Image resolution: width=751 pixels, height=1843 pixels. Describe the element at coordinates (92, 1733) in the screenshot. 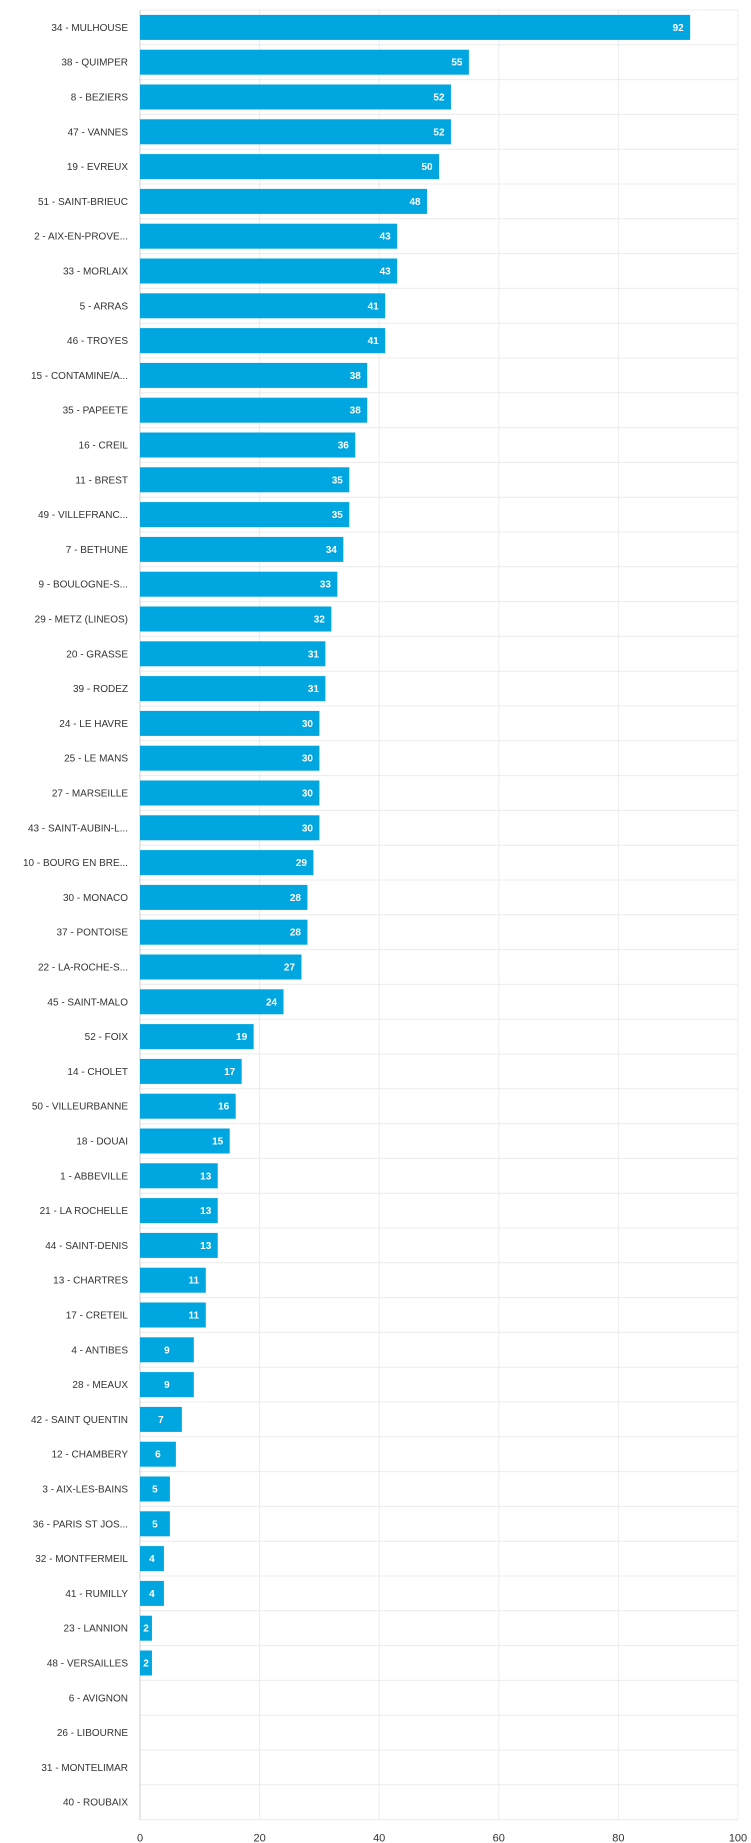

I see `category-label: 26 - LIBOURNE` at that location.